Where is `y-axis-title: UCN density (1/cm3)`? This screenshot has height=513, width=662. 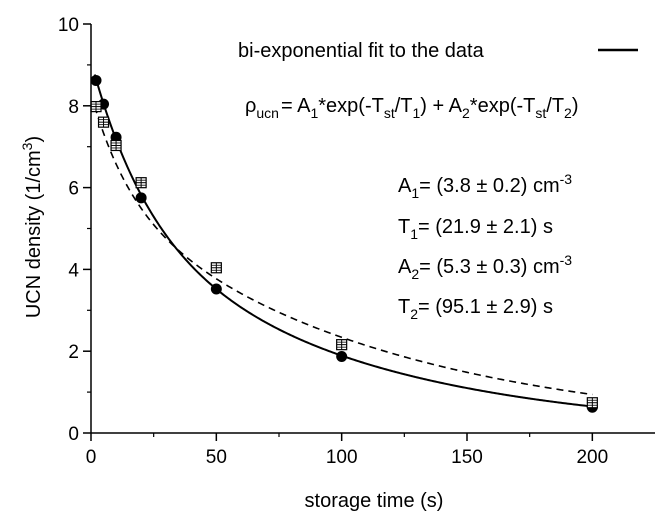
y-axis-title: UCN density (1/cm3) is located at coordinates (32, 227).